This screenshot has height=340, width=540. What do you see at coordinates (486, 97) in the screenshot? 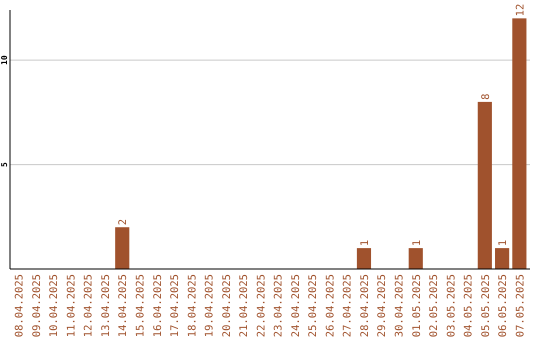
I see `data-label: 8` at bounding box center [486, 97].